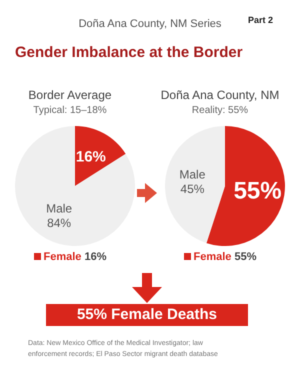 The height and width of the screenshot is (375, 300). What do you see at coordinates (91, 157) in the screenshot?
I see `data-label: 16%` at bounding box center [91, 157].